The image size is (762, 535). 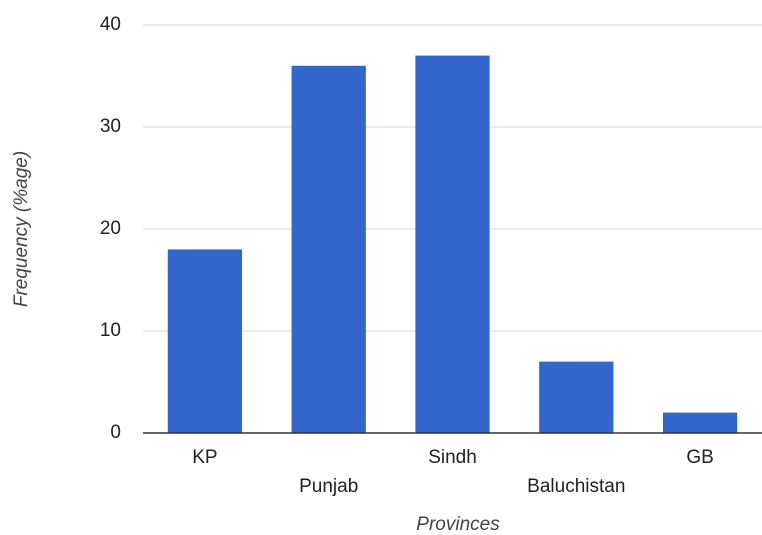 What do you see at coordinates (204, 457) in the screenshot?
I see `x-tick-label: KP` at bounding box center [204, 457].